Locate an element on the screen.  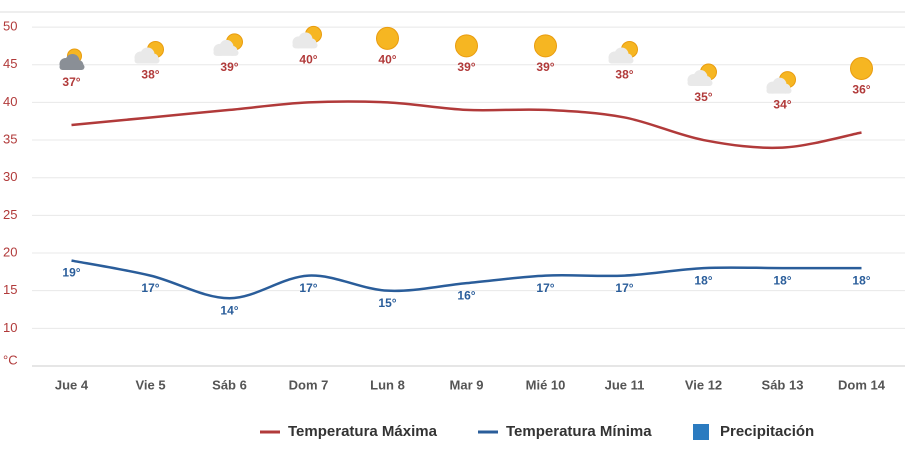
x-tick-label: Lun 8 is located at coordinates (387, 384).